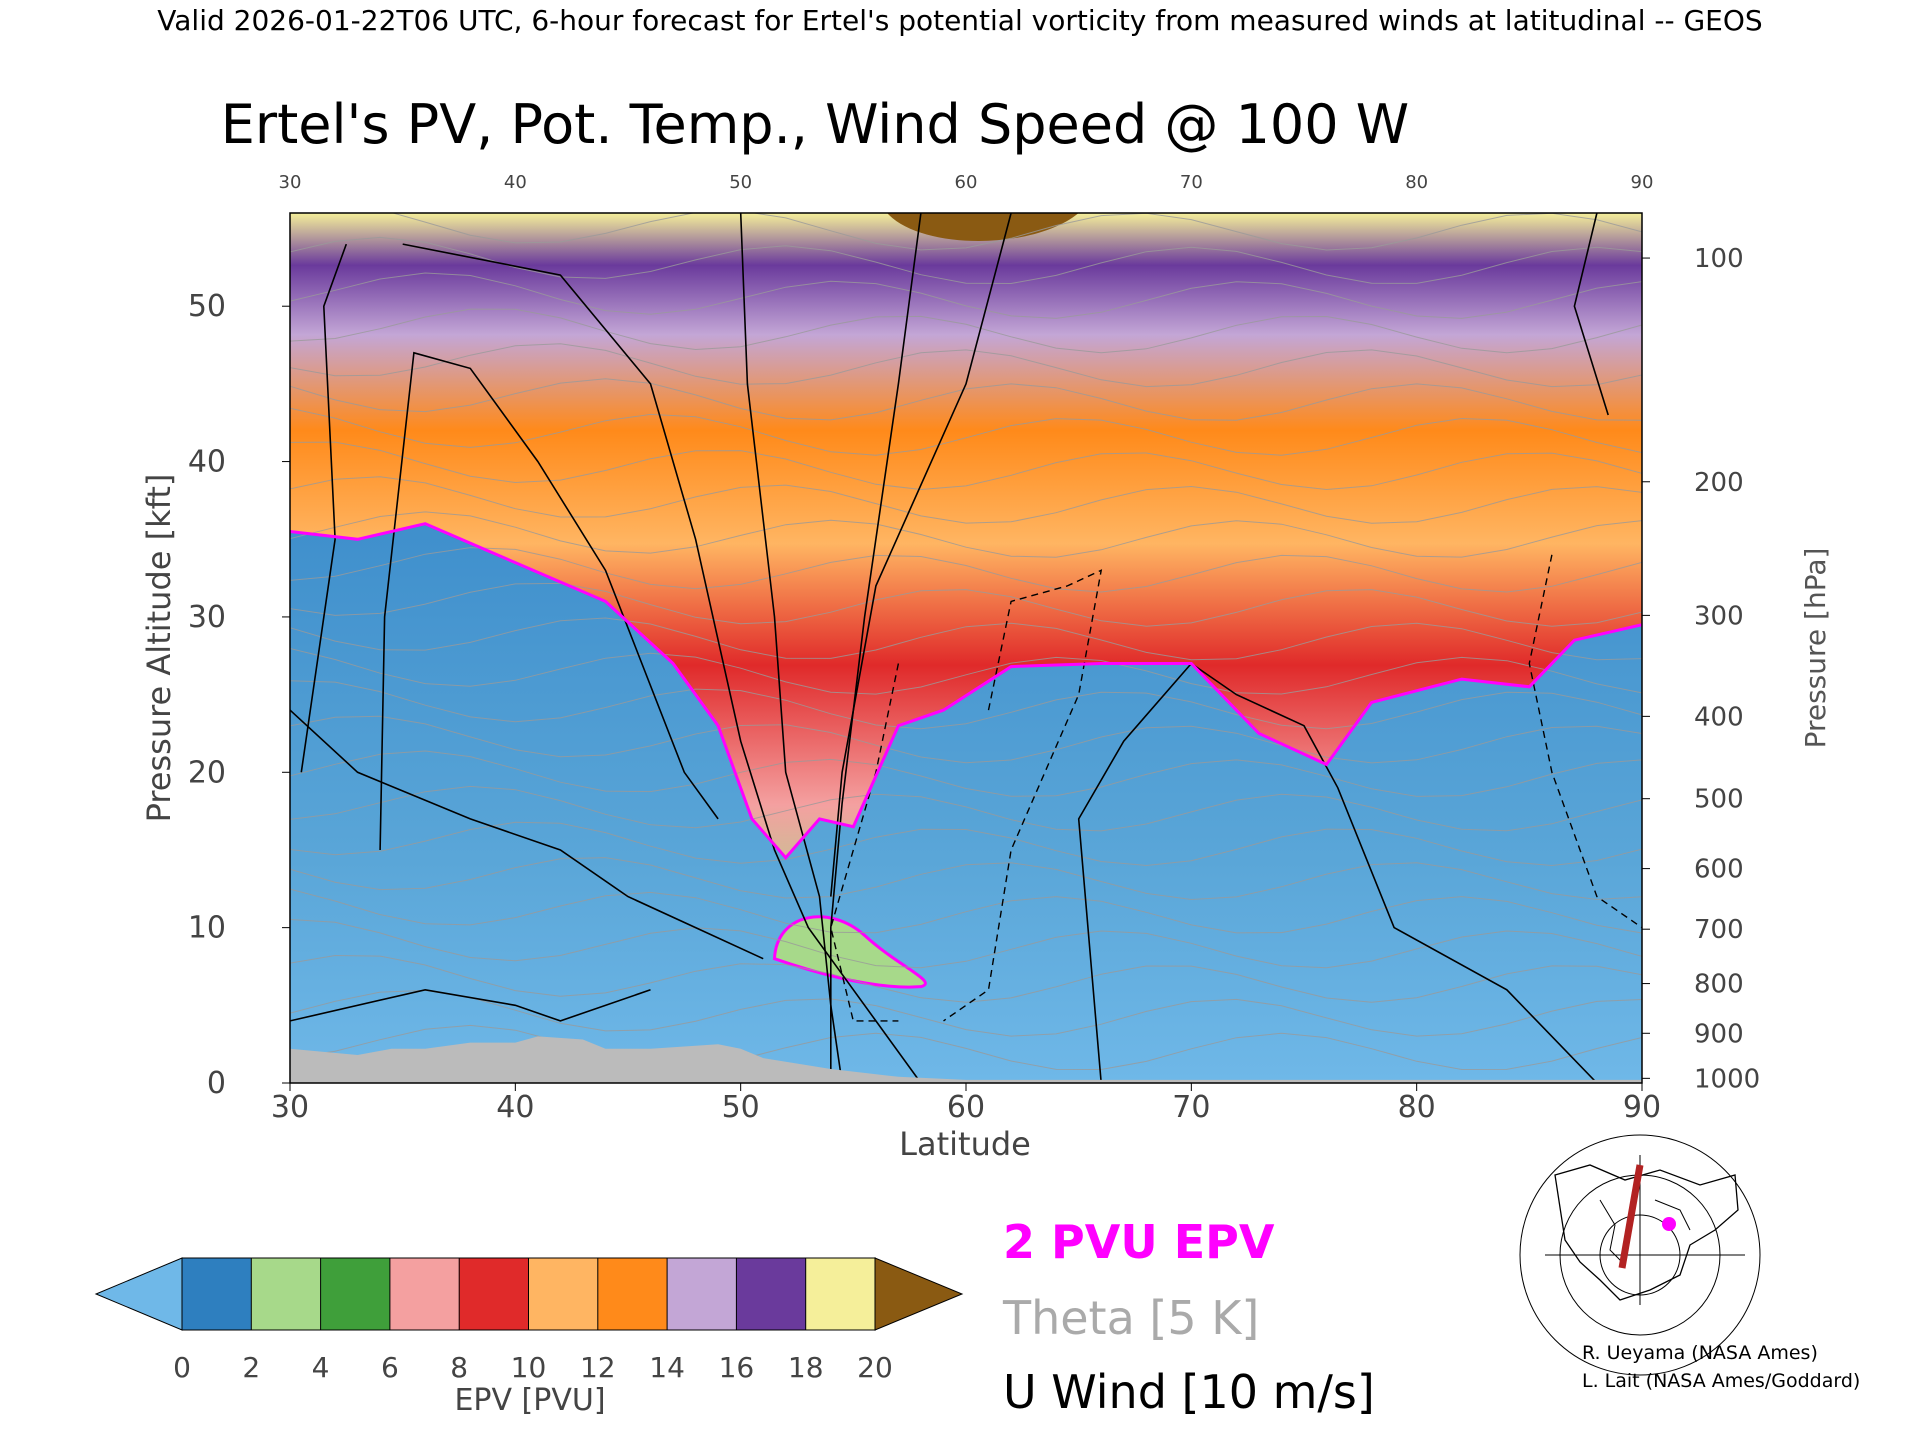 This screenshot has width=1920, height=1444. What do you see at coordinates (1640, 1255) in the screenshot?
I see `location-inset-map` at bounding box center [1640, 1255].